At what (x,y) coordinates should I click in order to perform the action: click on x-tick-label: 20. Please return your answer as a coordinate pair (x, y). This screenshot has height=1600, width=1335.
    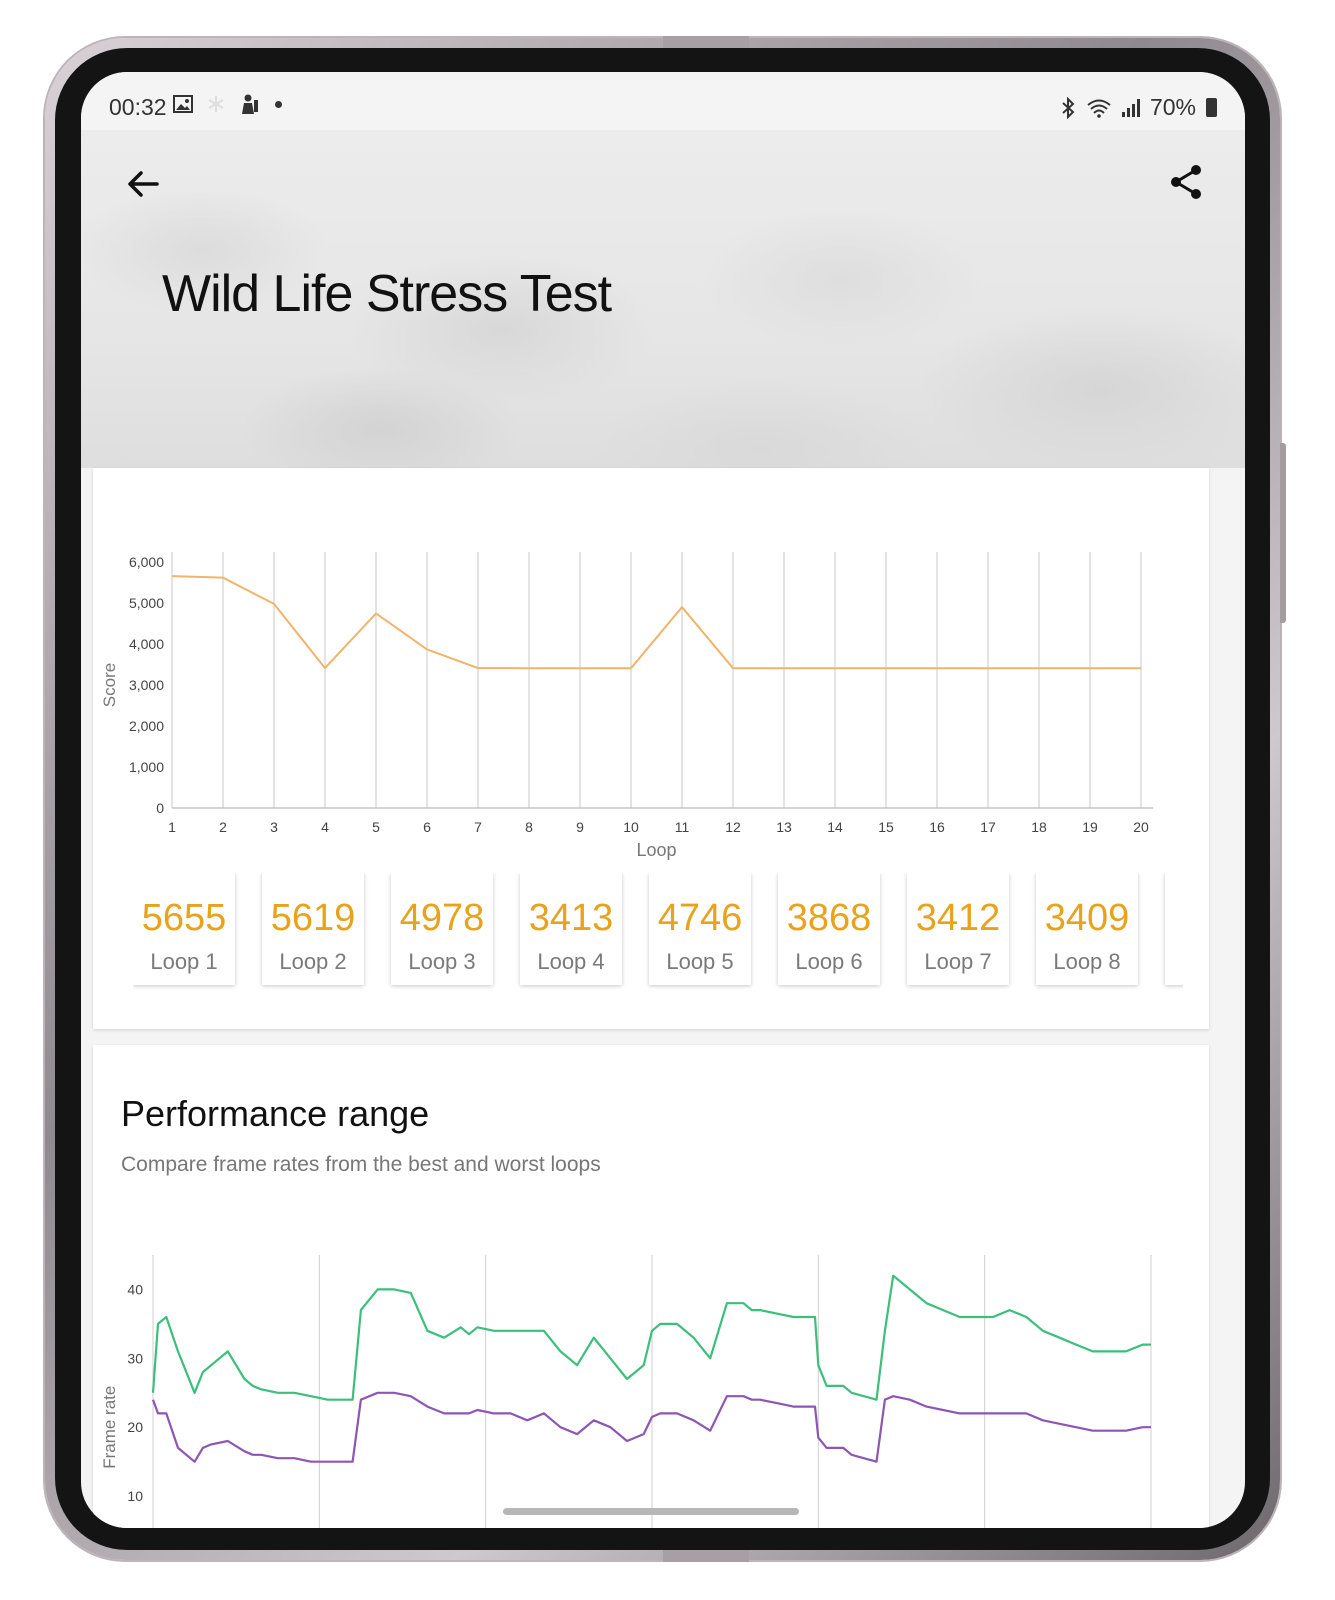
    Looking at the image, I should click on (1141, 827).